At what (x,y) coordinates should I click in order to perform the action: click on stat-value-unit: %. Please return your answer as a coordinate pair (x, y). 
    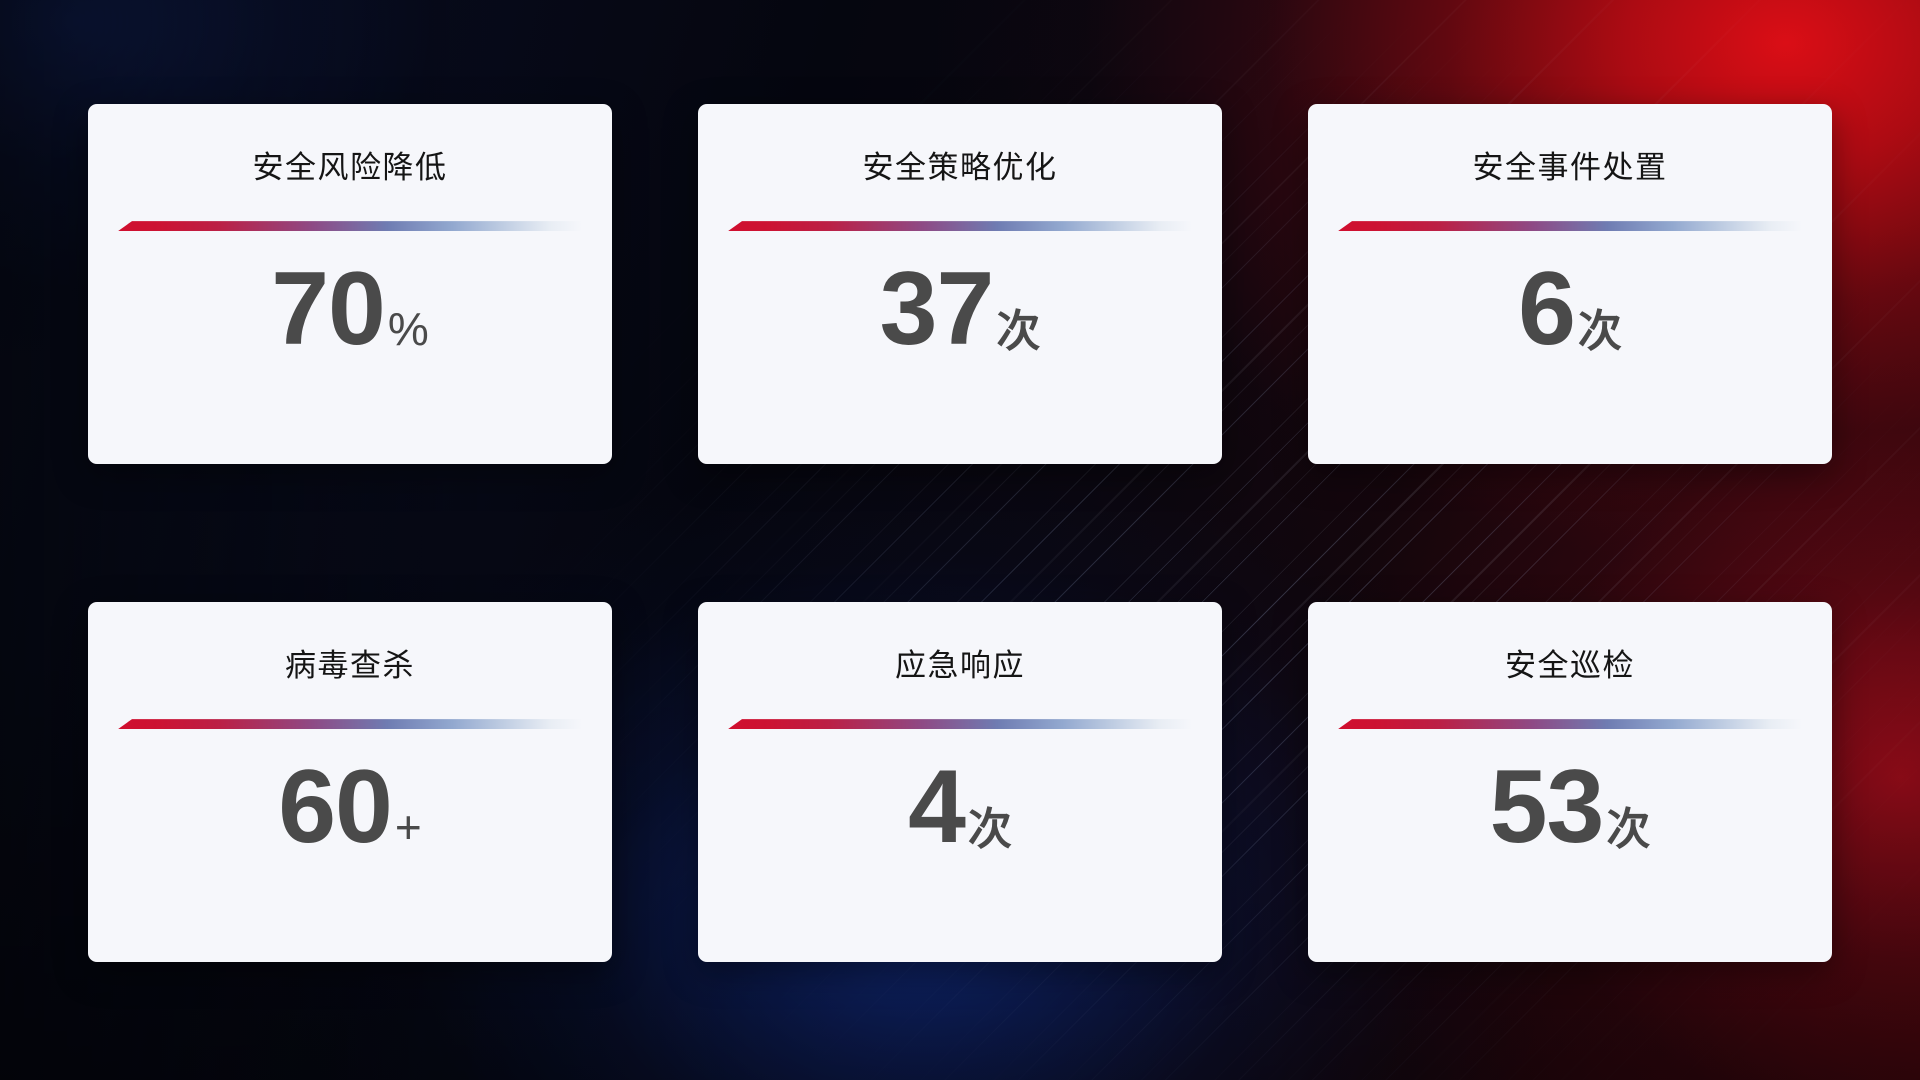
    Looking at the image, I should click on (408, 329).